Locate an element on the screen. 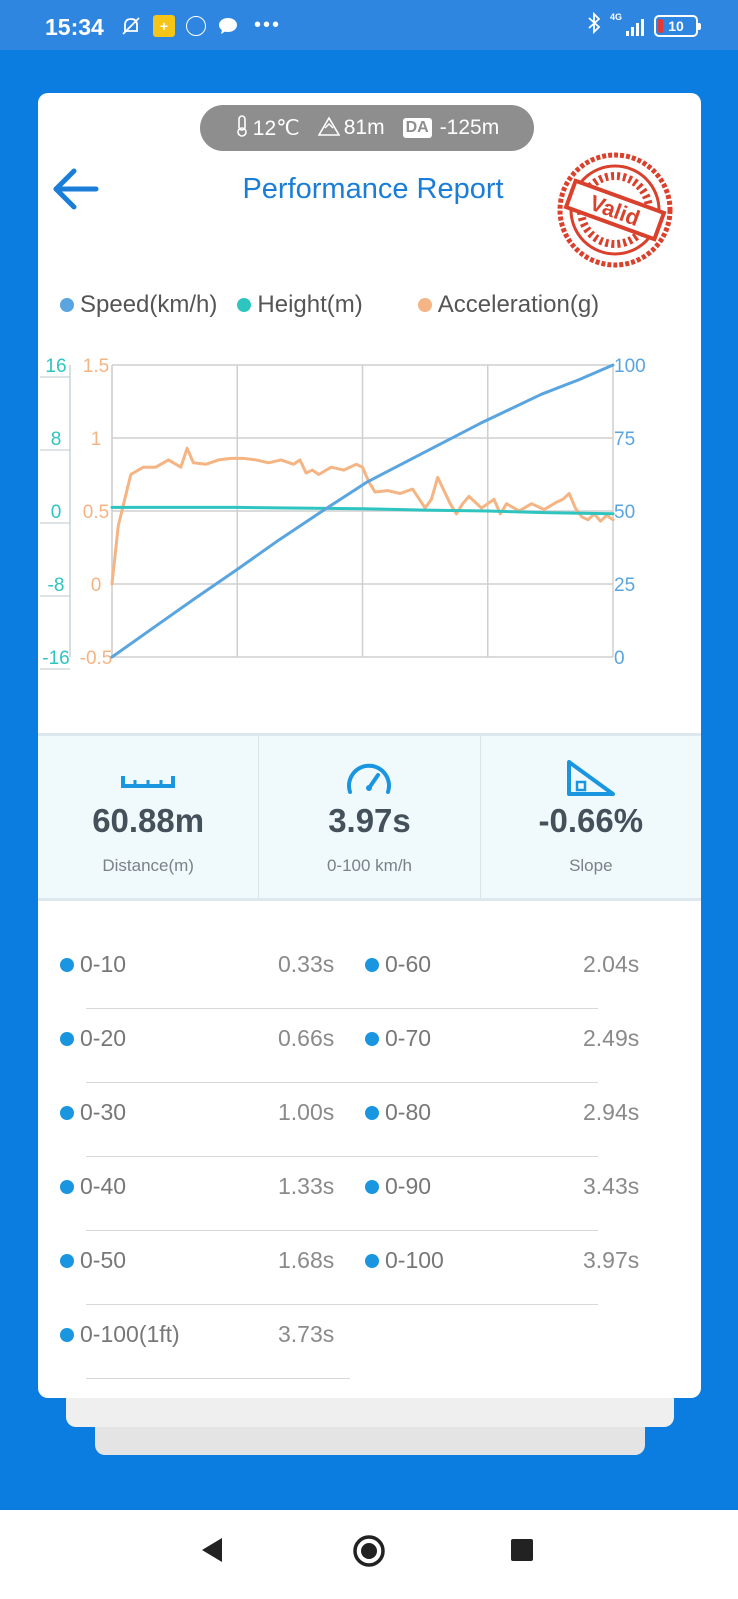 This screenshot has height=1599, width=738. chat-bubble-icon is located at coordinates (228, 26).